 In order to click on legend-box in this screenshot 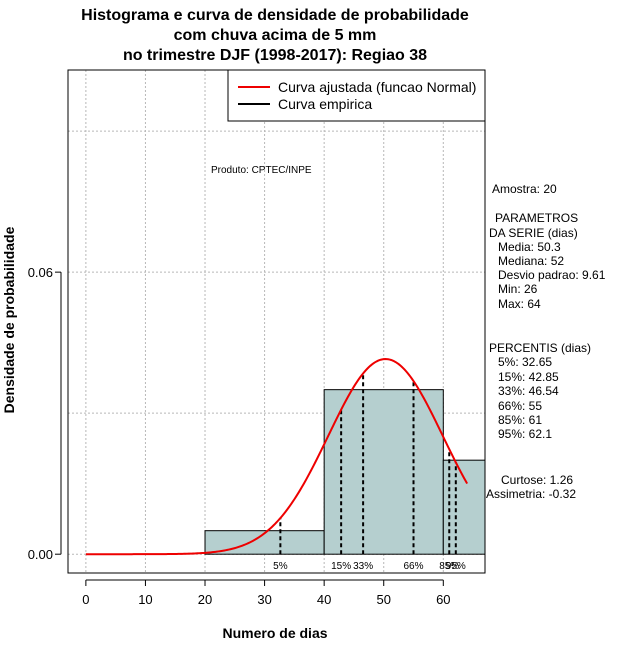, I will do `click(356, 95)`.